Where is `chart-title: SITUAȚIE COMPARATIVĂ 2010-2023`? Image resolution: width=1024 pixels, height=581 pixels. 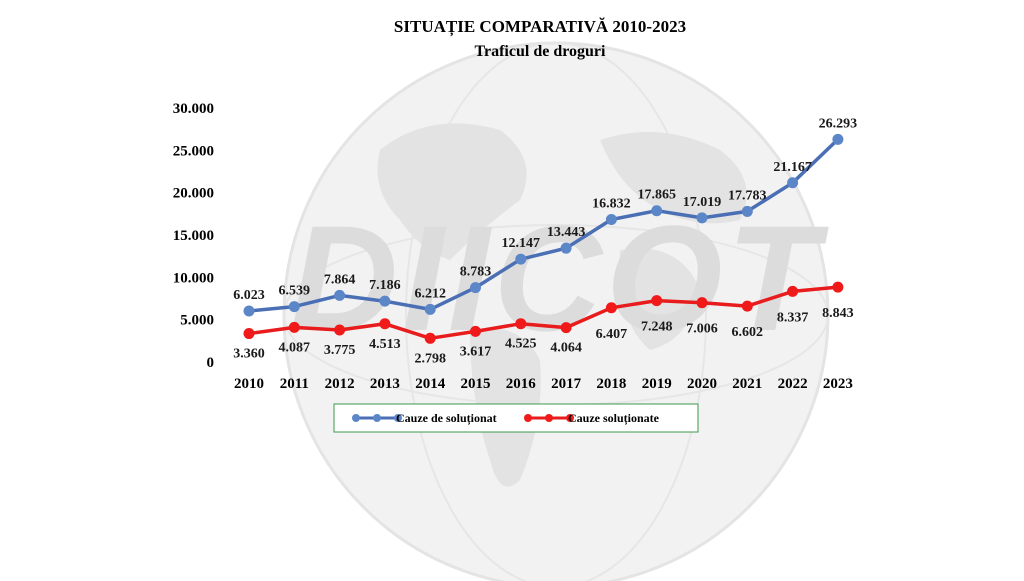 chart-title: SITUAȚIE COMPARATIVĂ 2010-2023 is located at coordinates (540, 27).